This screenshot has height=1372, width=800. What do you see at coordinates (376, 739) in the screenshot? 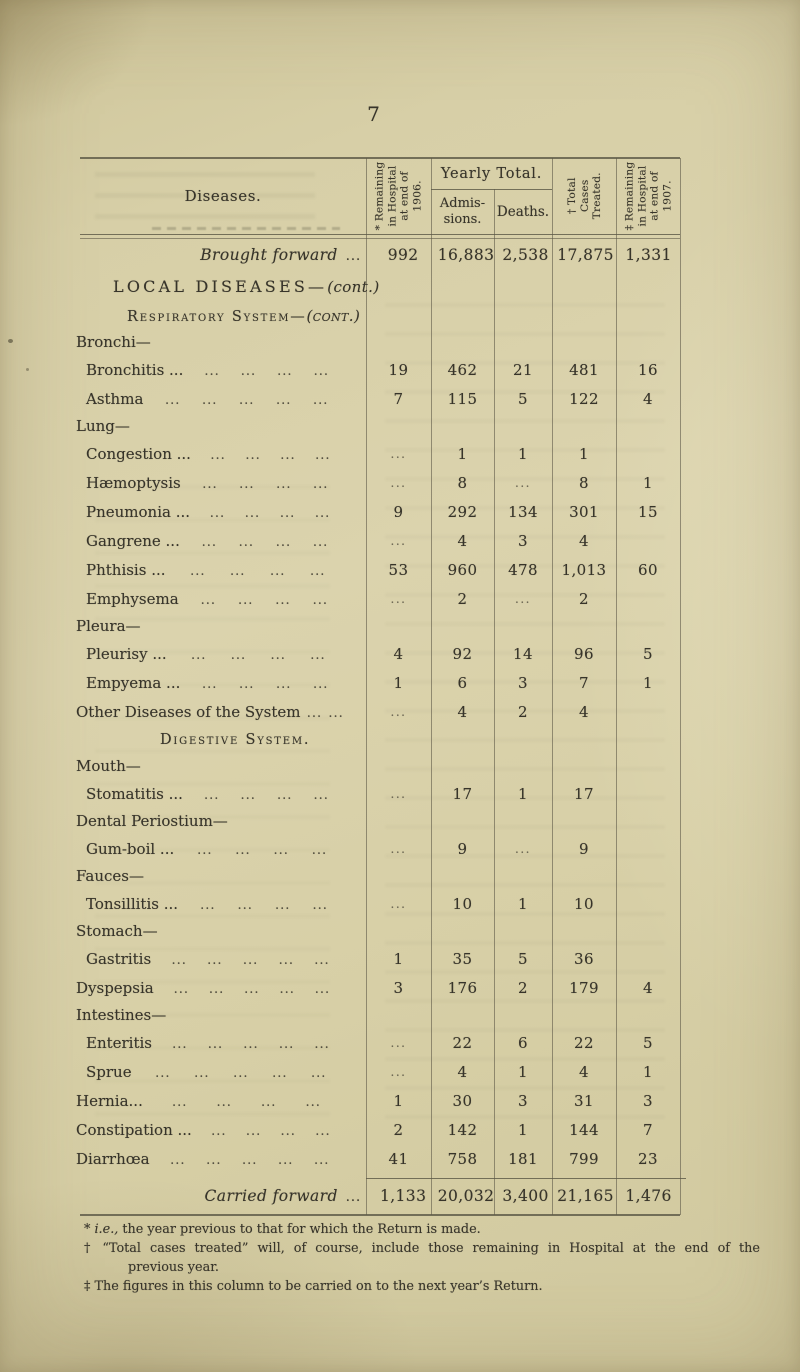
I see `table-row: Digestive System.` at bounding box center [376, 739].